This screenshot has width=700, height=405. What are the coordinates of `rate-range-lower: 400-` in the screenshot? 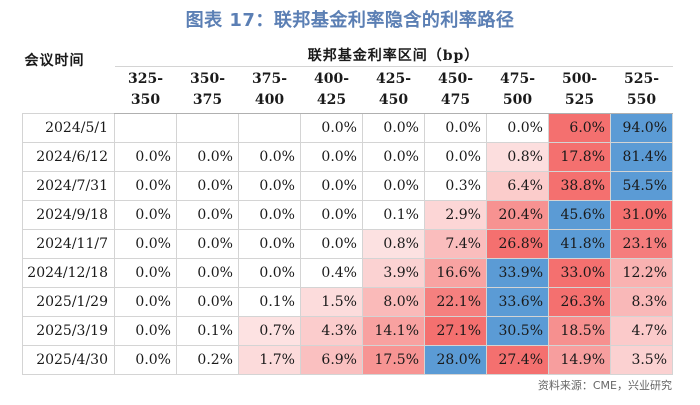 It's located at (331, 79).